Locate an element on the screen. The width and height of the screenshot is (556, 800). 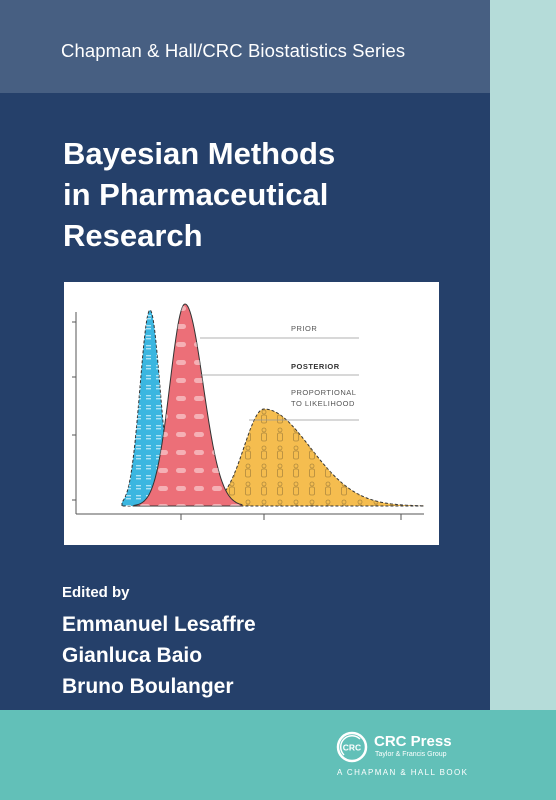
publisher-band is located at coordinates (245, 755).